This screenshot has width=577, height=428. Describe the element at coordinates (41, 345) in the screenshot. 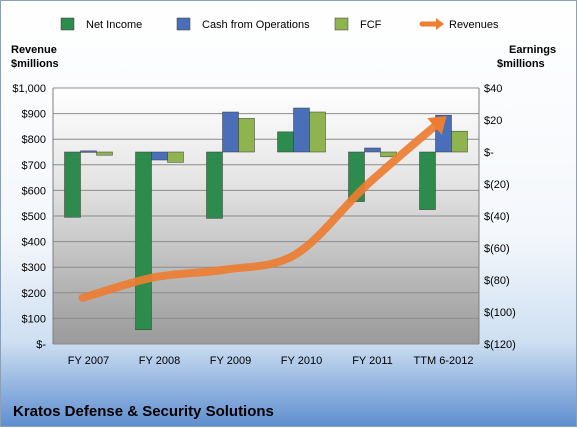

I see `left-tick-label: $-` at that location.